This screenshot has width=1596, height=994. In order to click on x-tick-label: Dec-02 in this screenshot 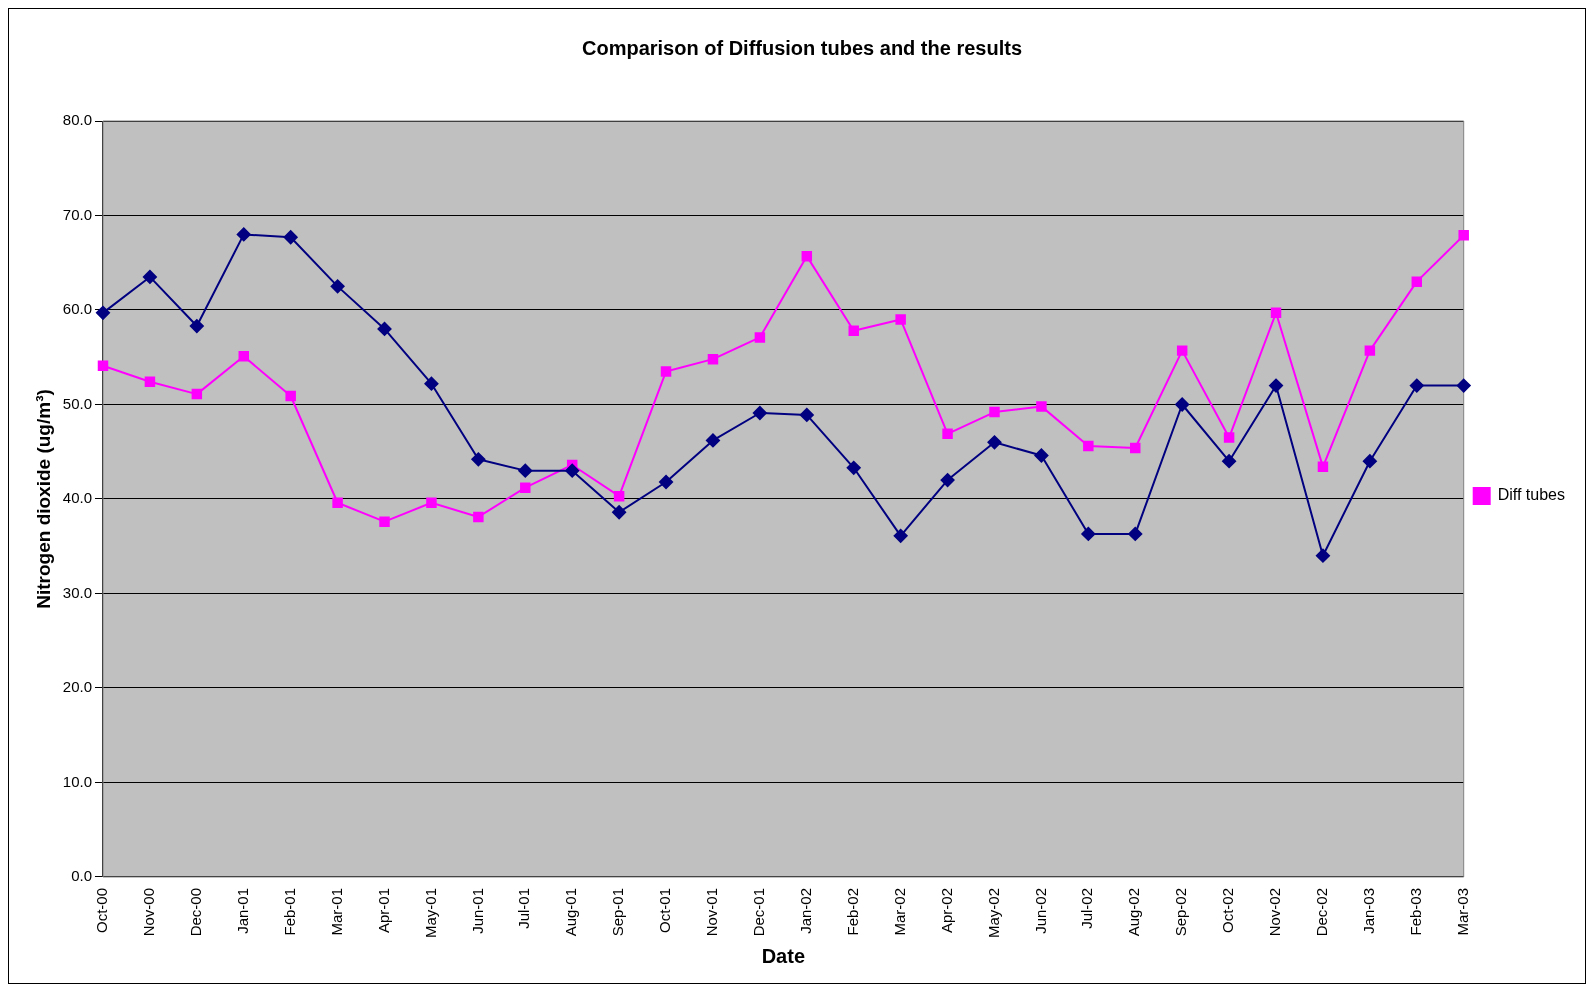, I will do `click(1322, 912)`.